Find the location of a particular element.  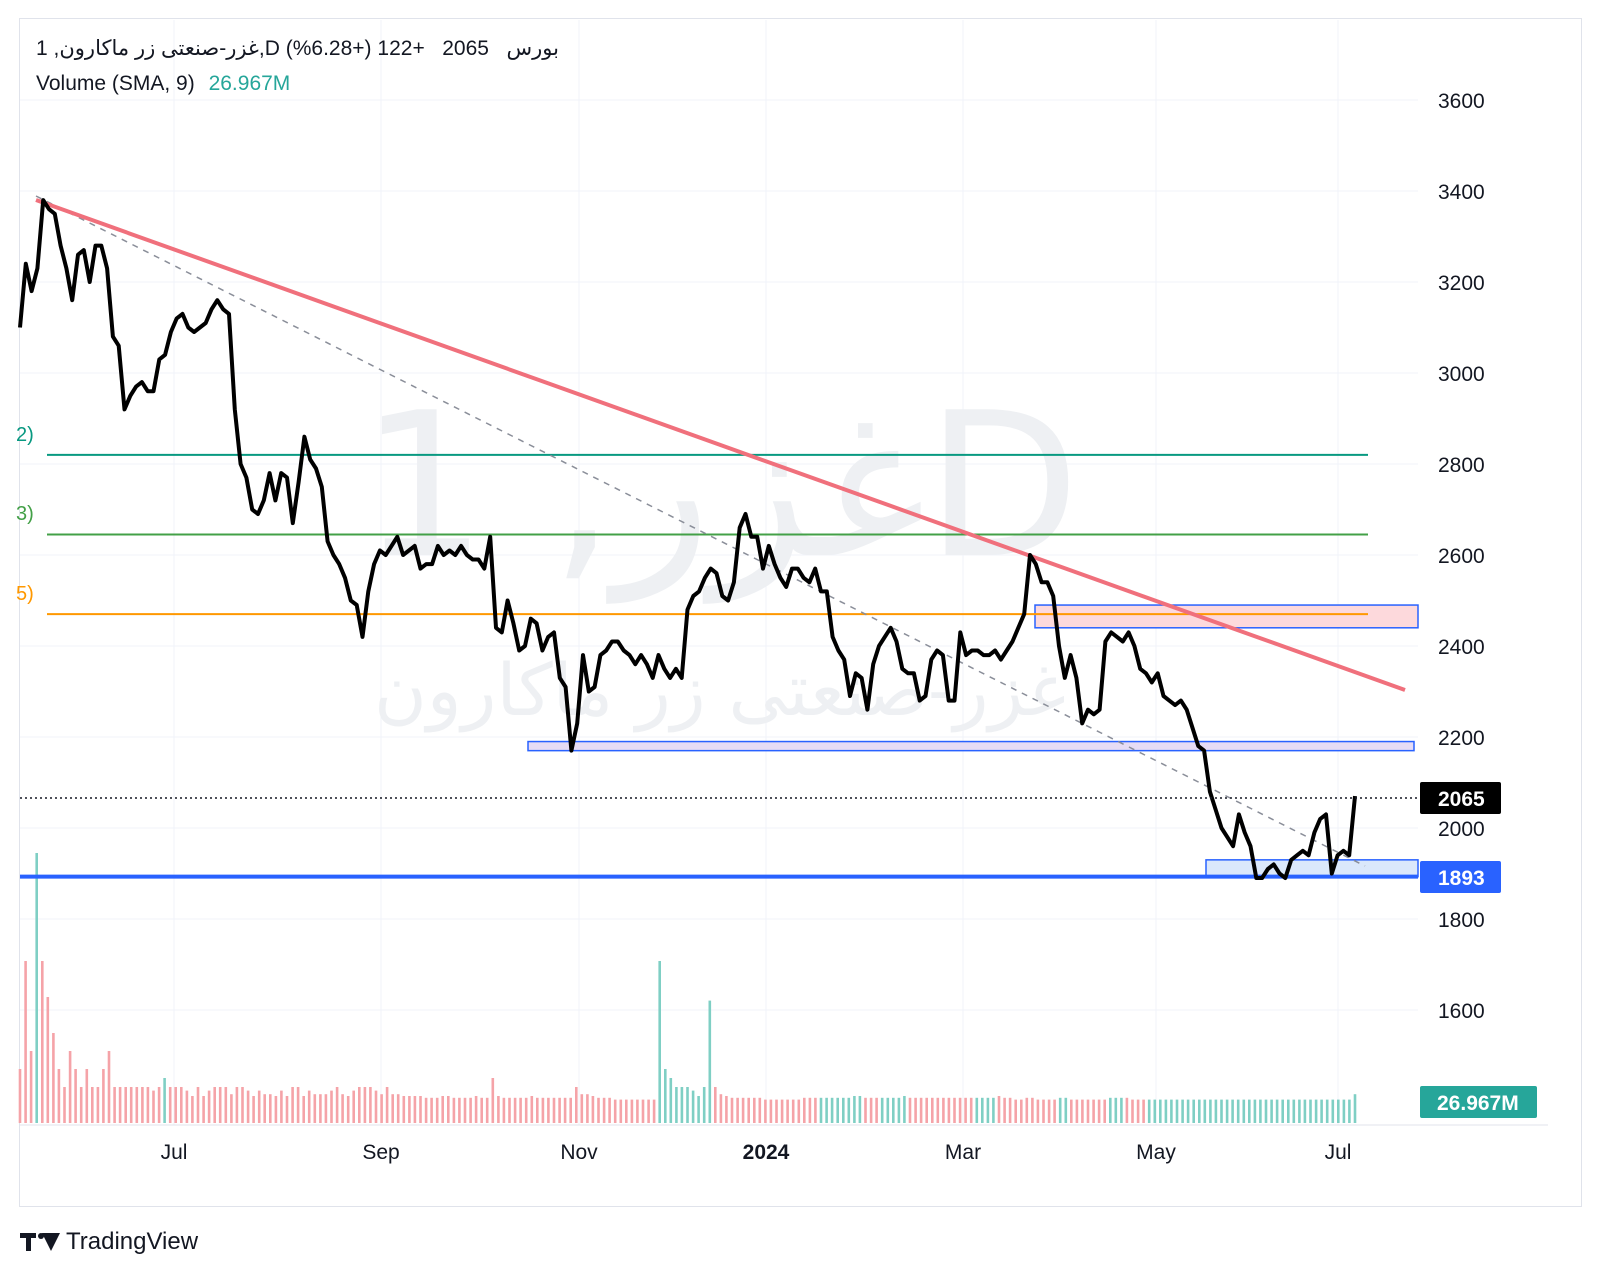

support-zone is located at coordinates (1312, 868).